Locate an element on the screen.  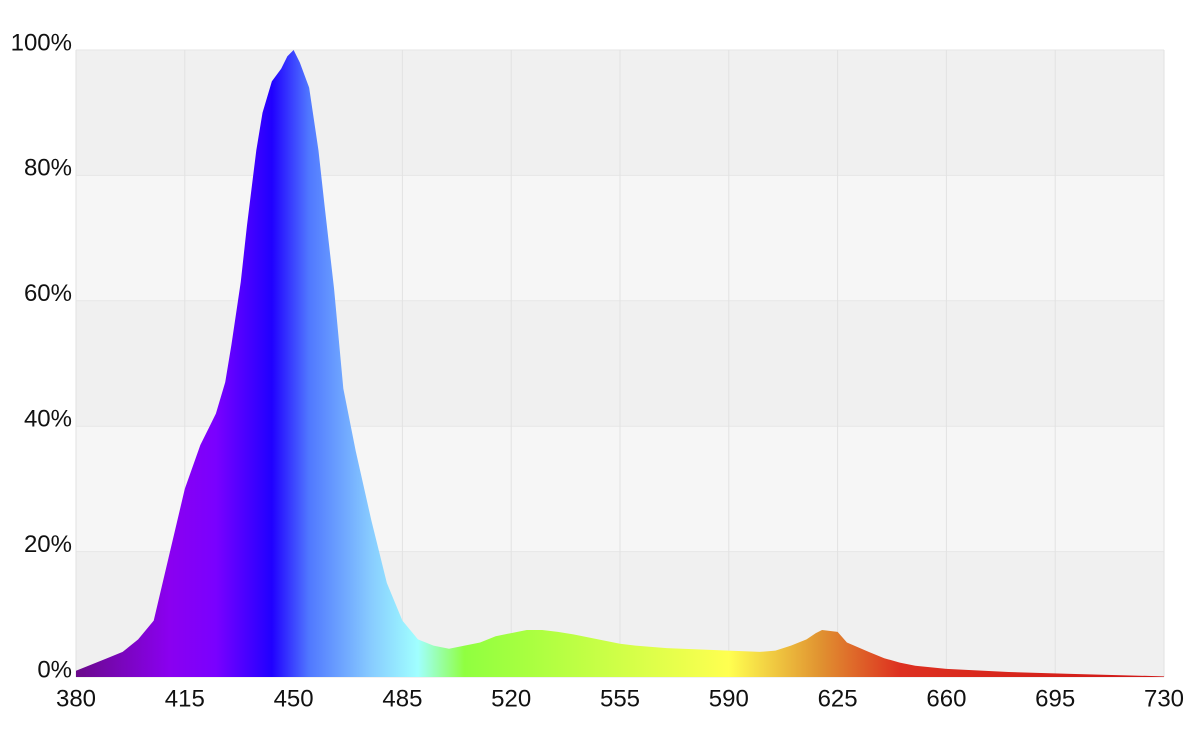
y-tick-label: 100% is located at coordinates (41, 42).